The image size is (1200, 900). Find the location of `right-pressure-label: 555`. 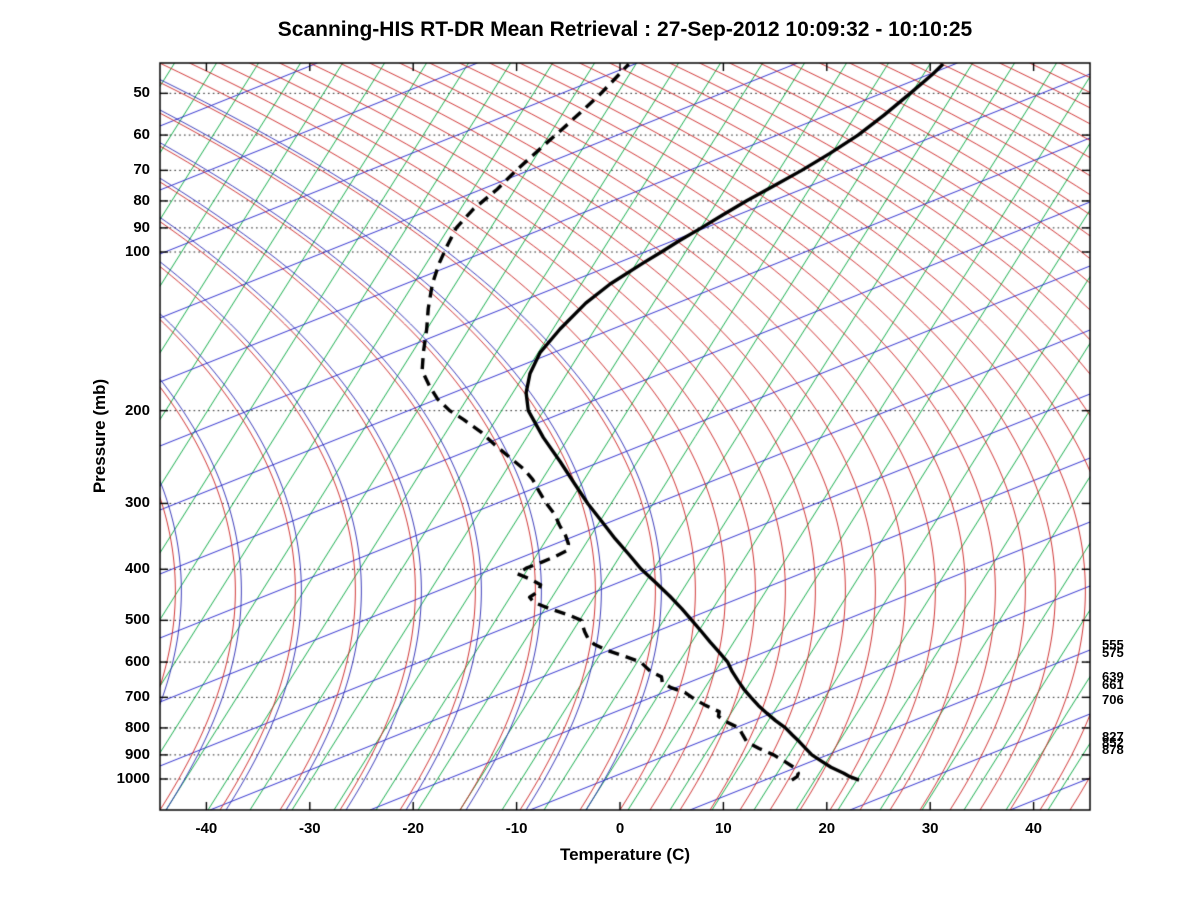

right-pressure-label: 555 is located at coordinates (1113, 645).